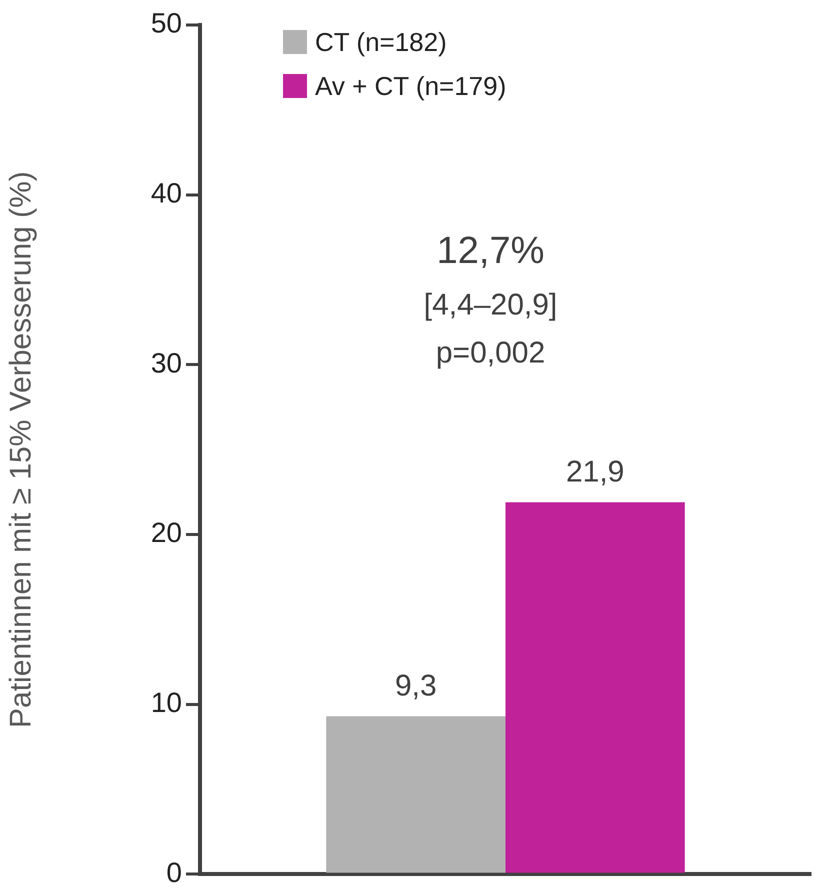 This screenshot has height=895, width=821. Describe the element at coordinates (490, 251) in the screenshot. I see `annotation: 12,7%` at that location.